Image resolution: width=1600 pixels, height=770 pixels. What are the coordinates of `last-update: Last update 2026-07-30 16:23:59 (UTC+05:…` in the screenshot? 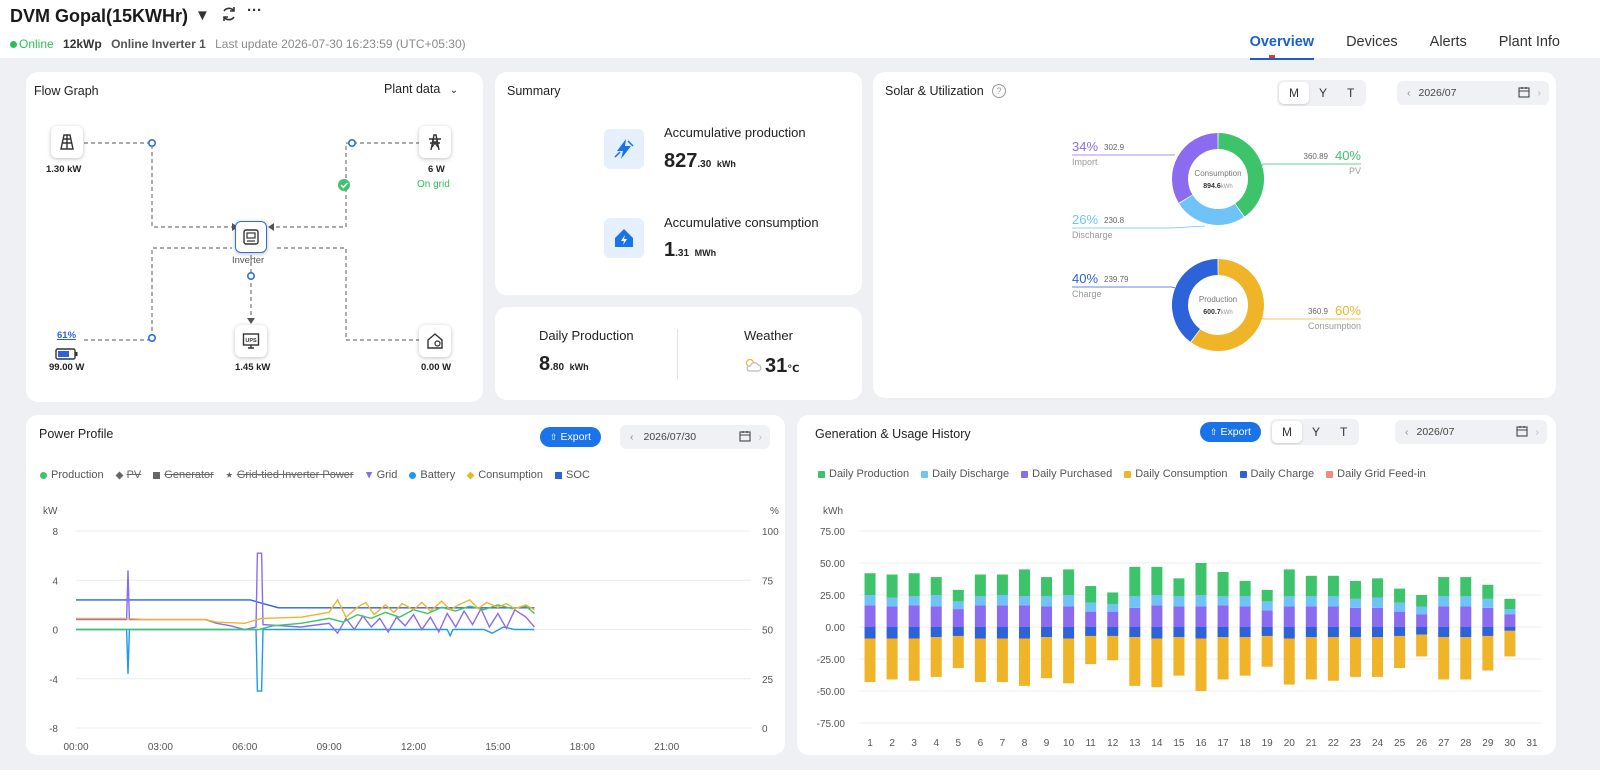 It's located at (340, 44).